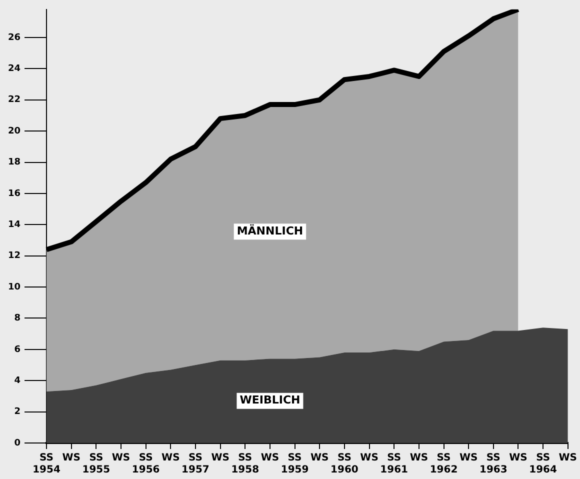 The height and width of the screenshot is (479, 580). I want to click on y-tick-label: 8, so click(17, 319).